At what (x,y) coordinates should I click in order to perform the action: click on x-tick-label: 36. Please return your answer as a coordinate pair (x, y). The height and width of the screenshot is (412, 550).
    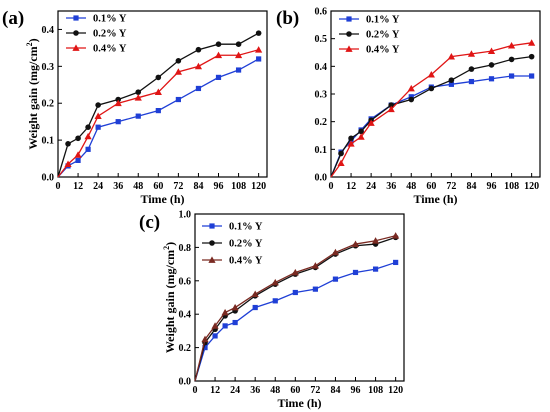
    Looking at the image, I should click on (255, 390).